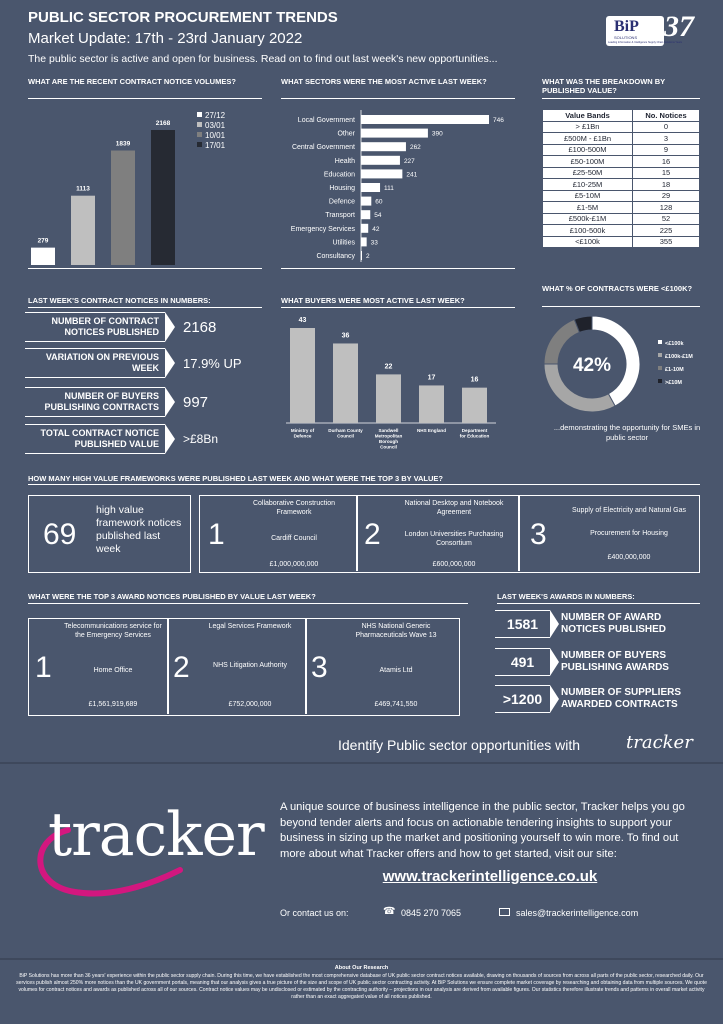  Describe the element at coordinates (409, 161) in the screenshot. I see `sector-data-label: 227` at that location.